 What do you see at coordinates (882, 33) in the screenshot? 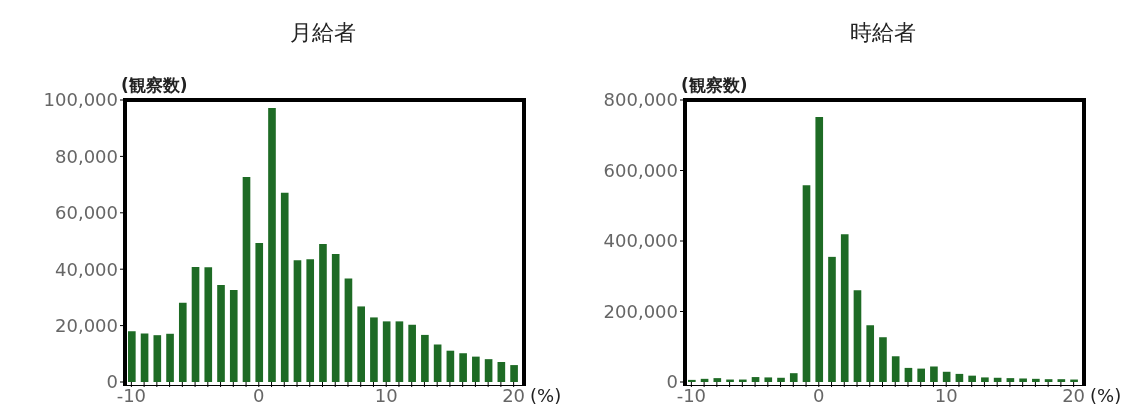
I see `chart-title: 時給者` at bounding box center [882, 33].